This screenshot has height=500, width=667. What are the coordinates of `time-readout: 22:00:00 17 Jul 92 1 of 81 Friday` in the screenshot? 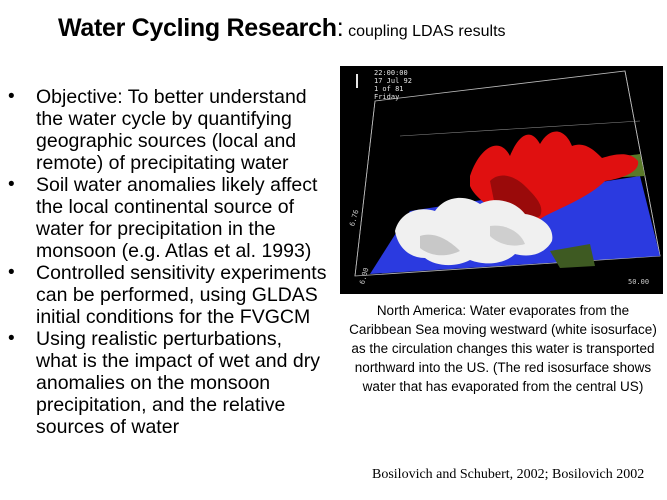 It's located at (393, 85).